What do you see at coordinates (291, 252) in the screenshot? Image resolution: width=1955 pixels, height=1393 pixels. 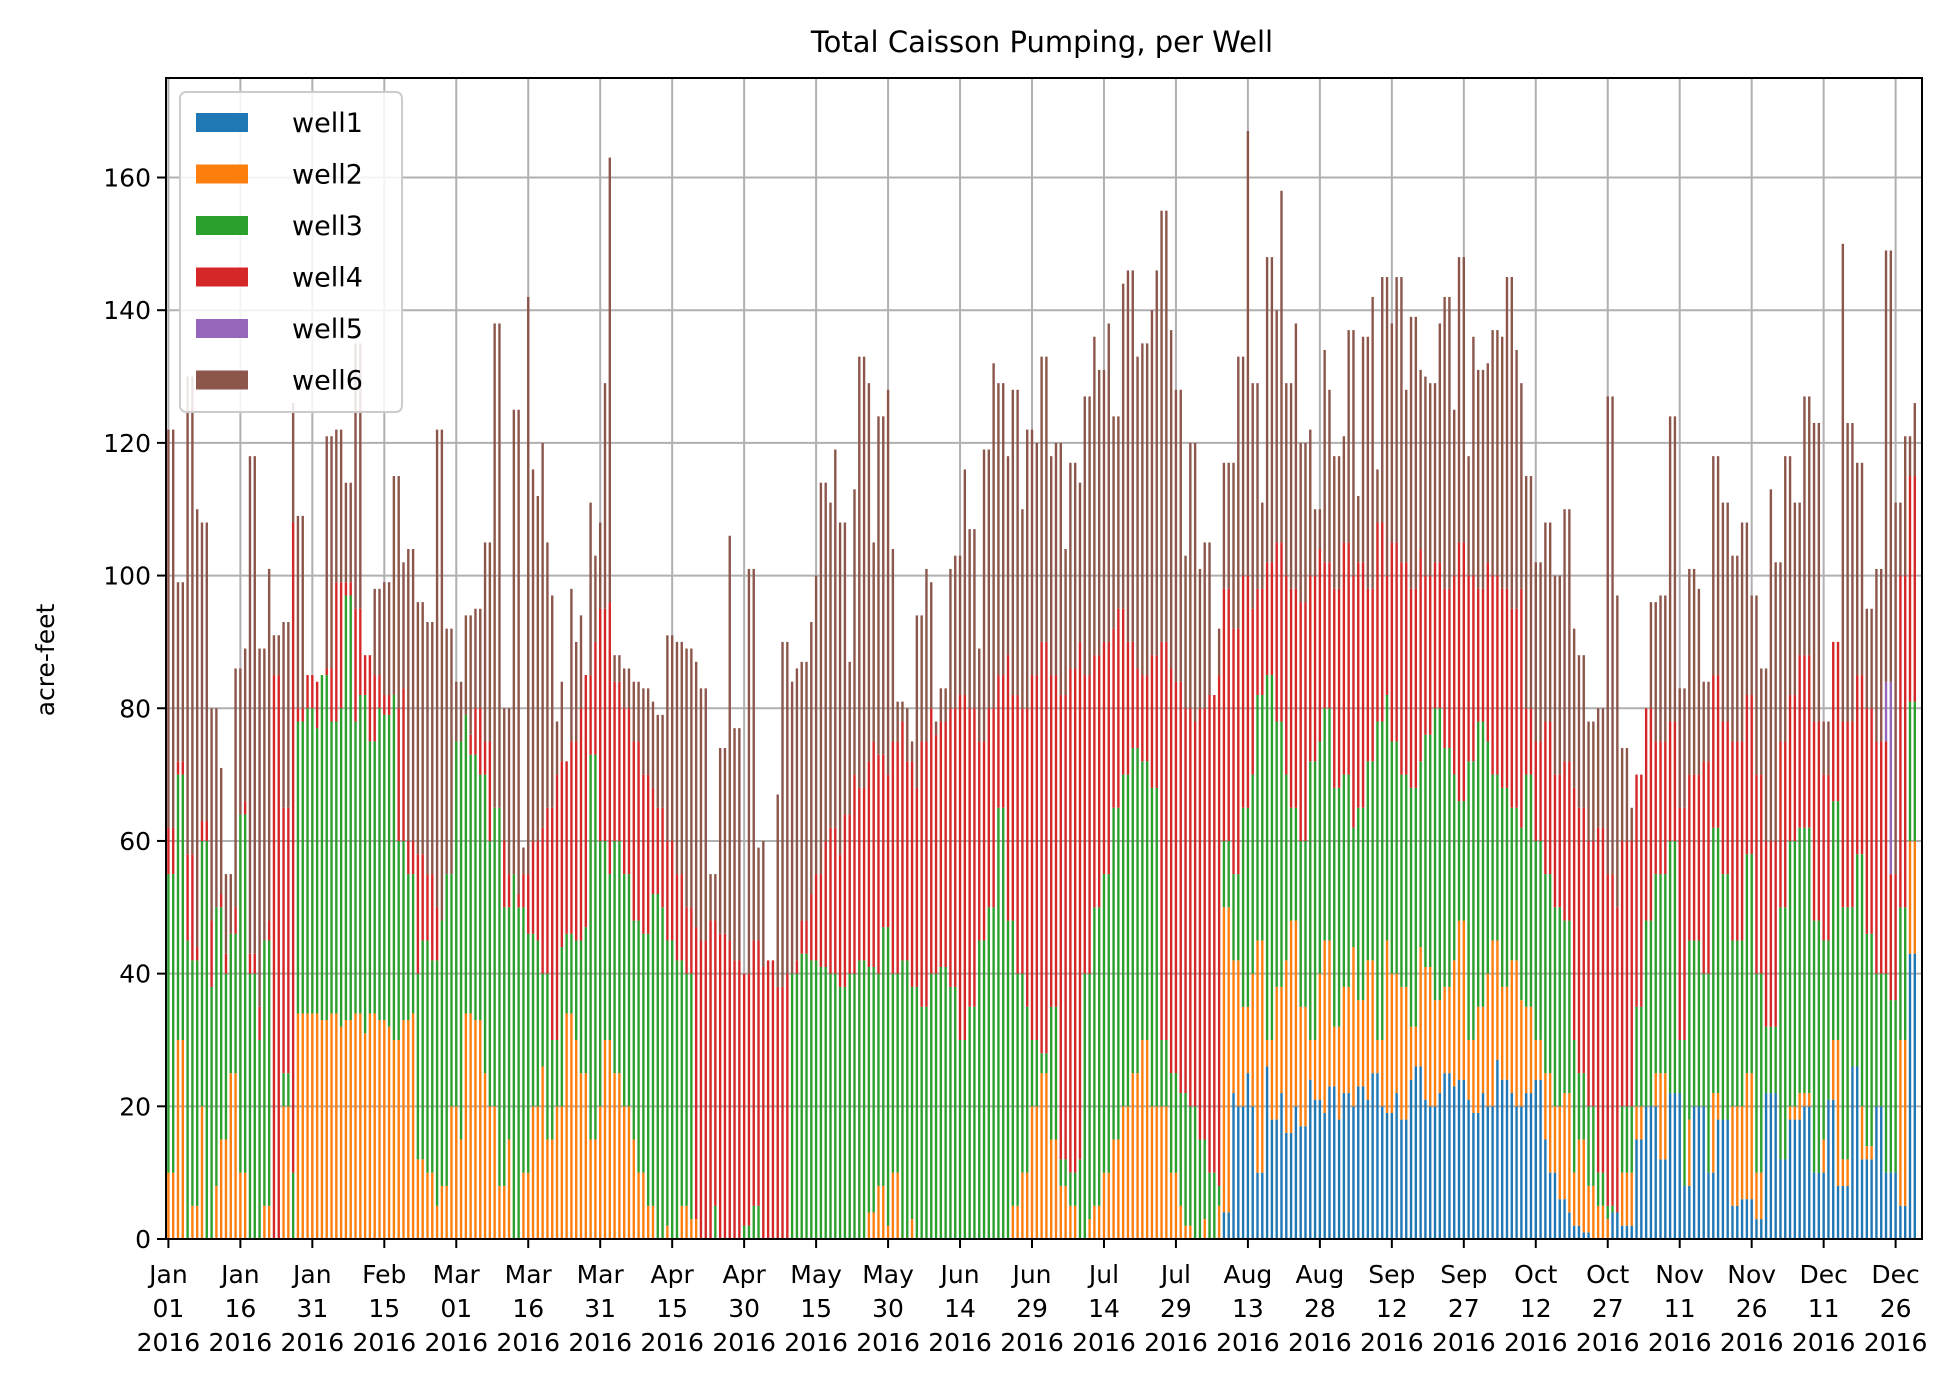 I see `legend: well1 well2 well3 well4 well5 well6` at bounding box center [291, 252].